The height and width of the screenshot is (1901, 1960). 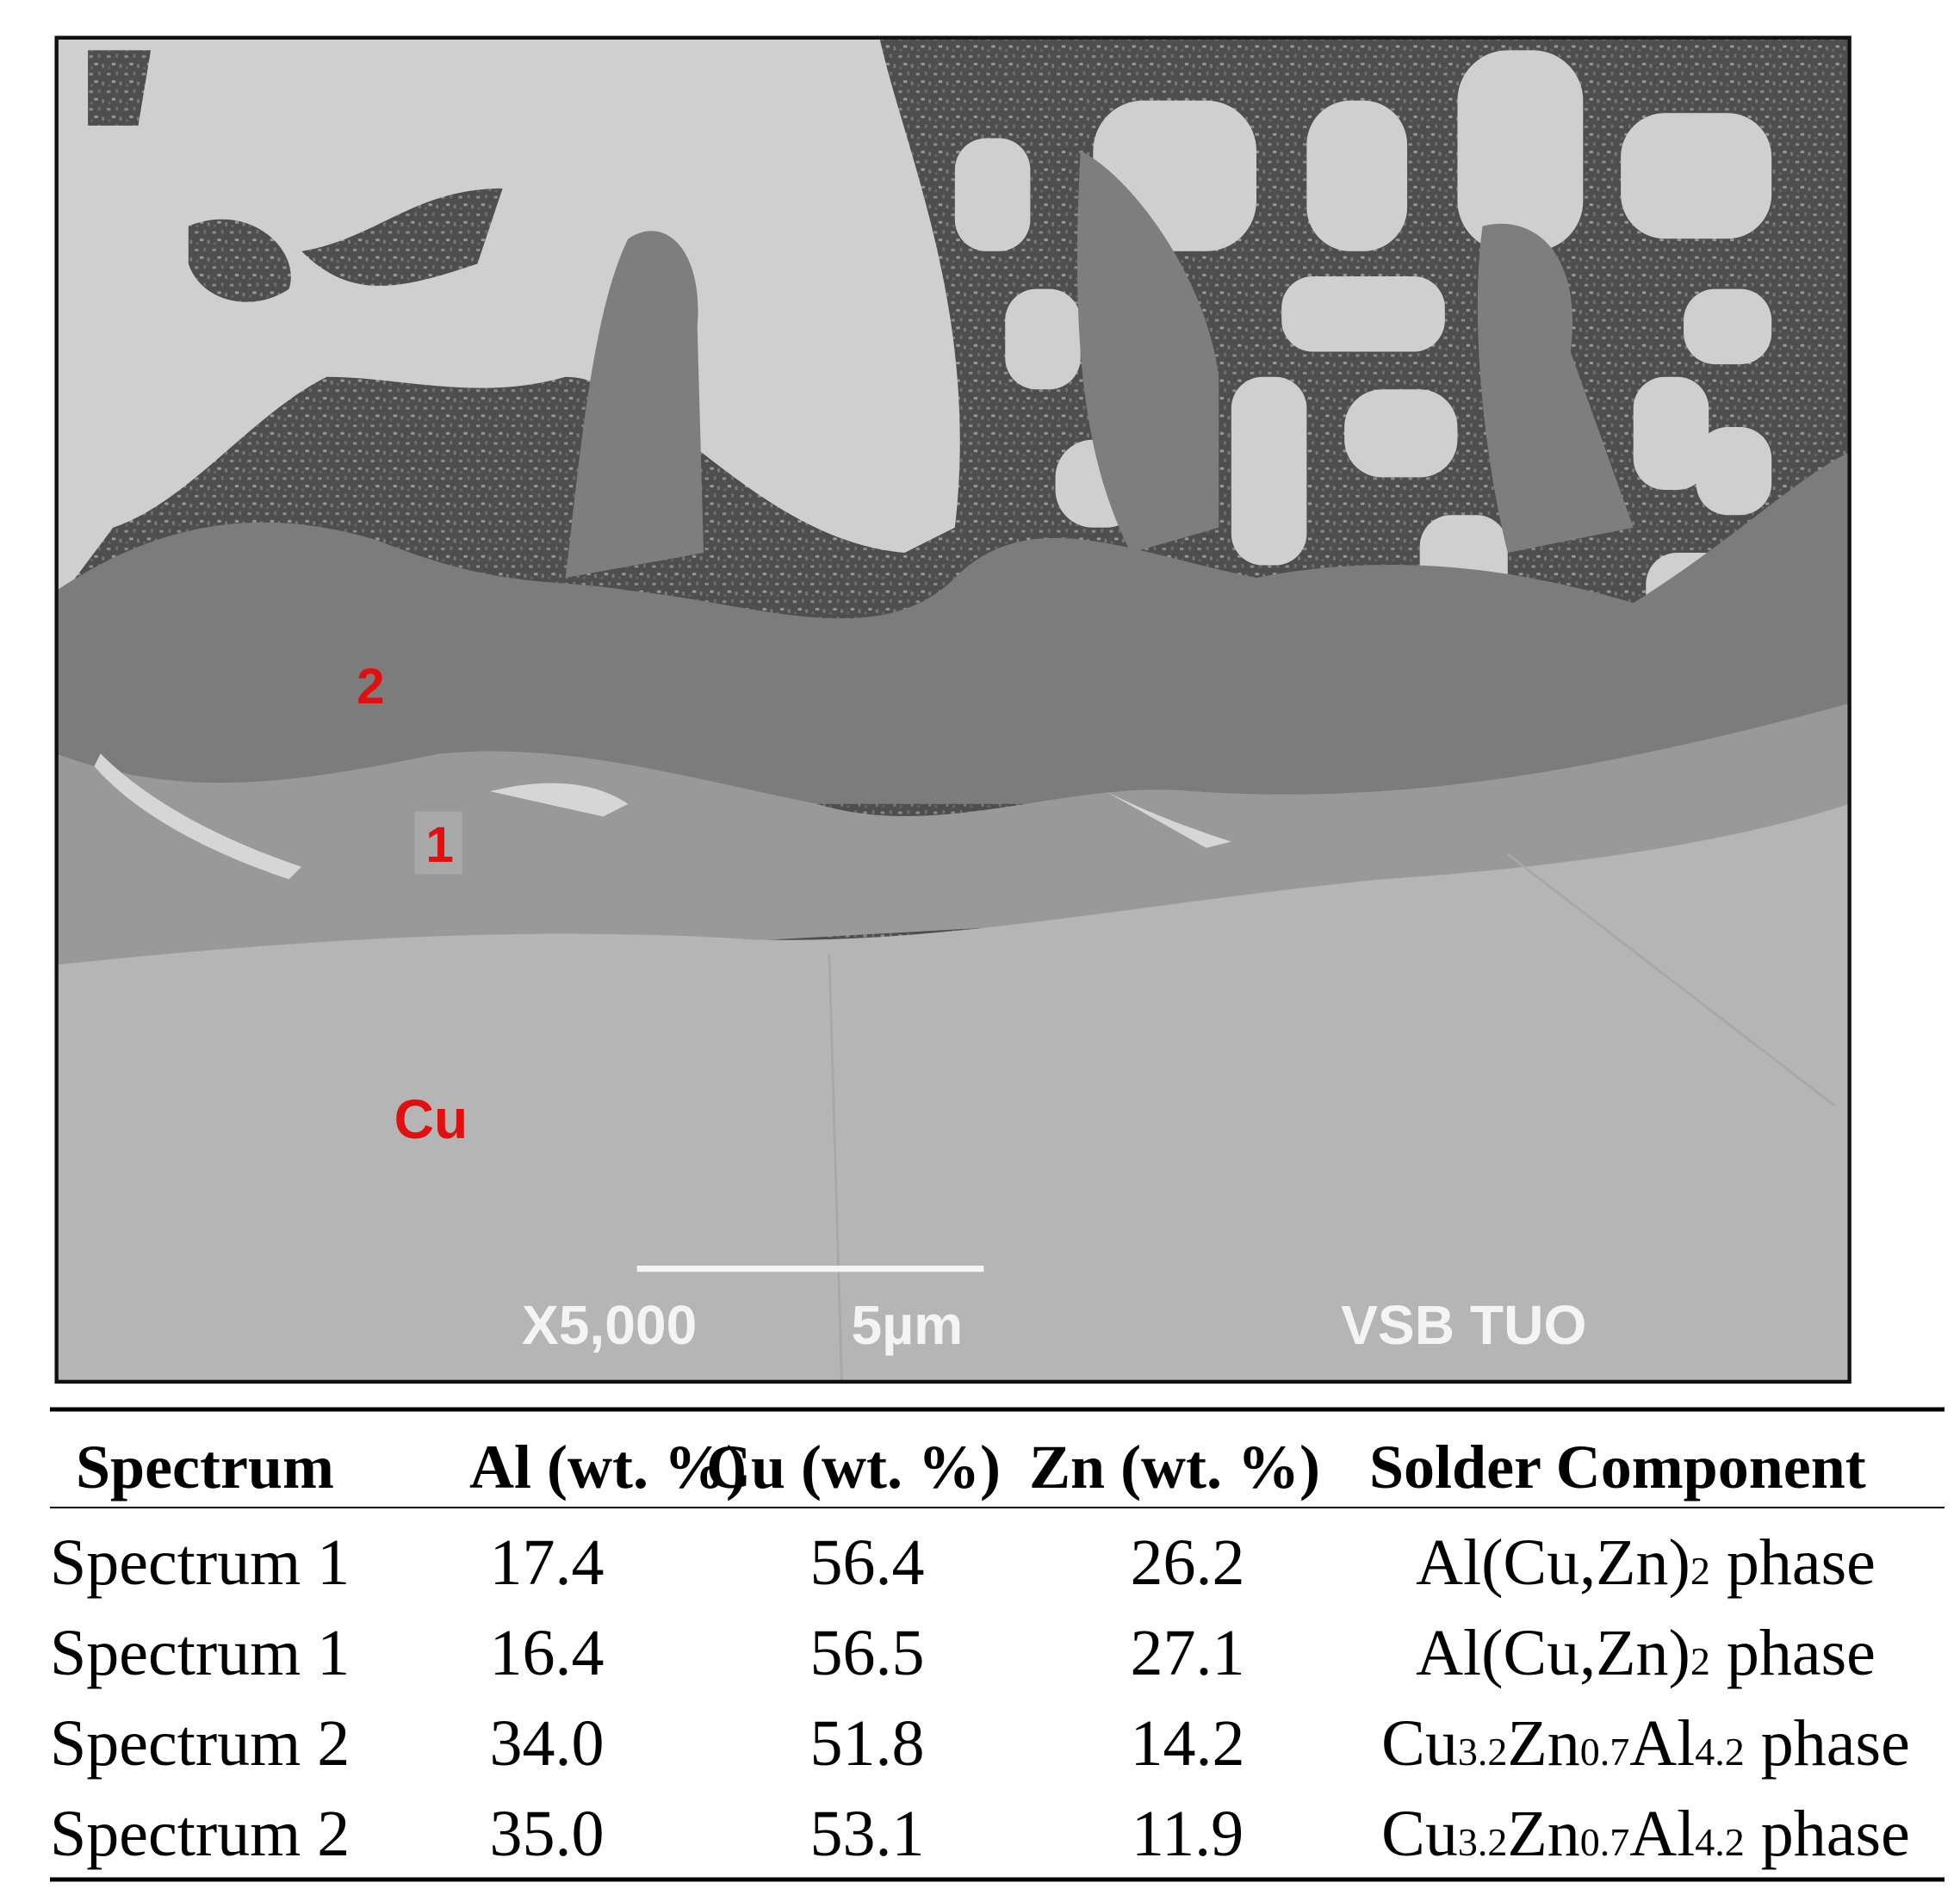 What do you see at coordinates (1188, 1834) in the screenshot?
I see `table-cell: 11.9` at bounding box center [1188, 1834].